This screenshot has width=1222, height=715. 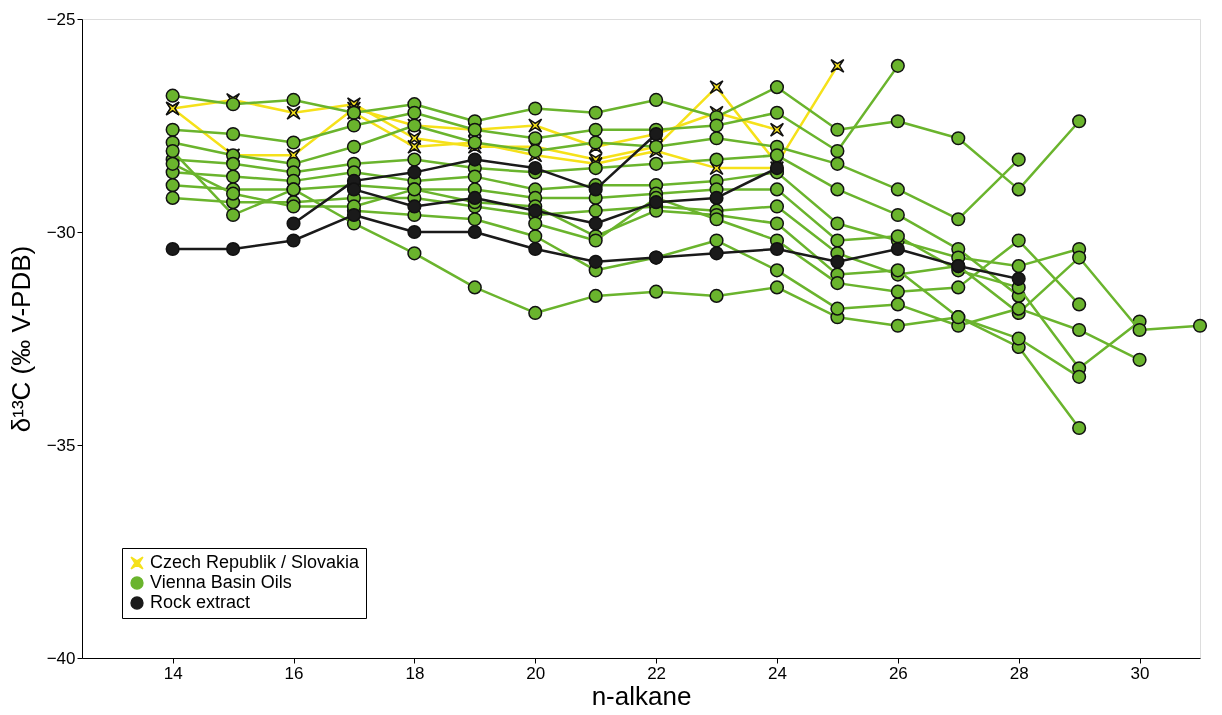 I want to click on legend-label: Czech Republik / Slovakia, so click(x=255, y=562).